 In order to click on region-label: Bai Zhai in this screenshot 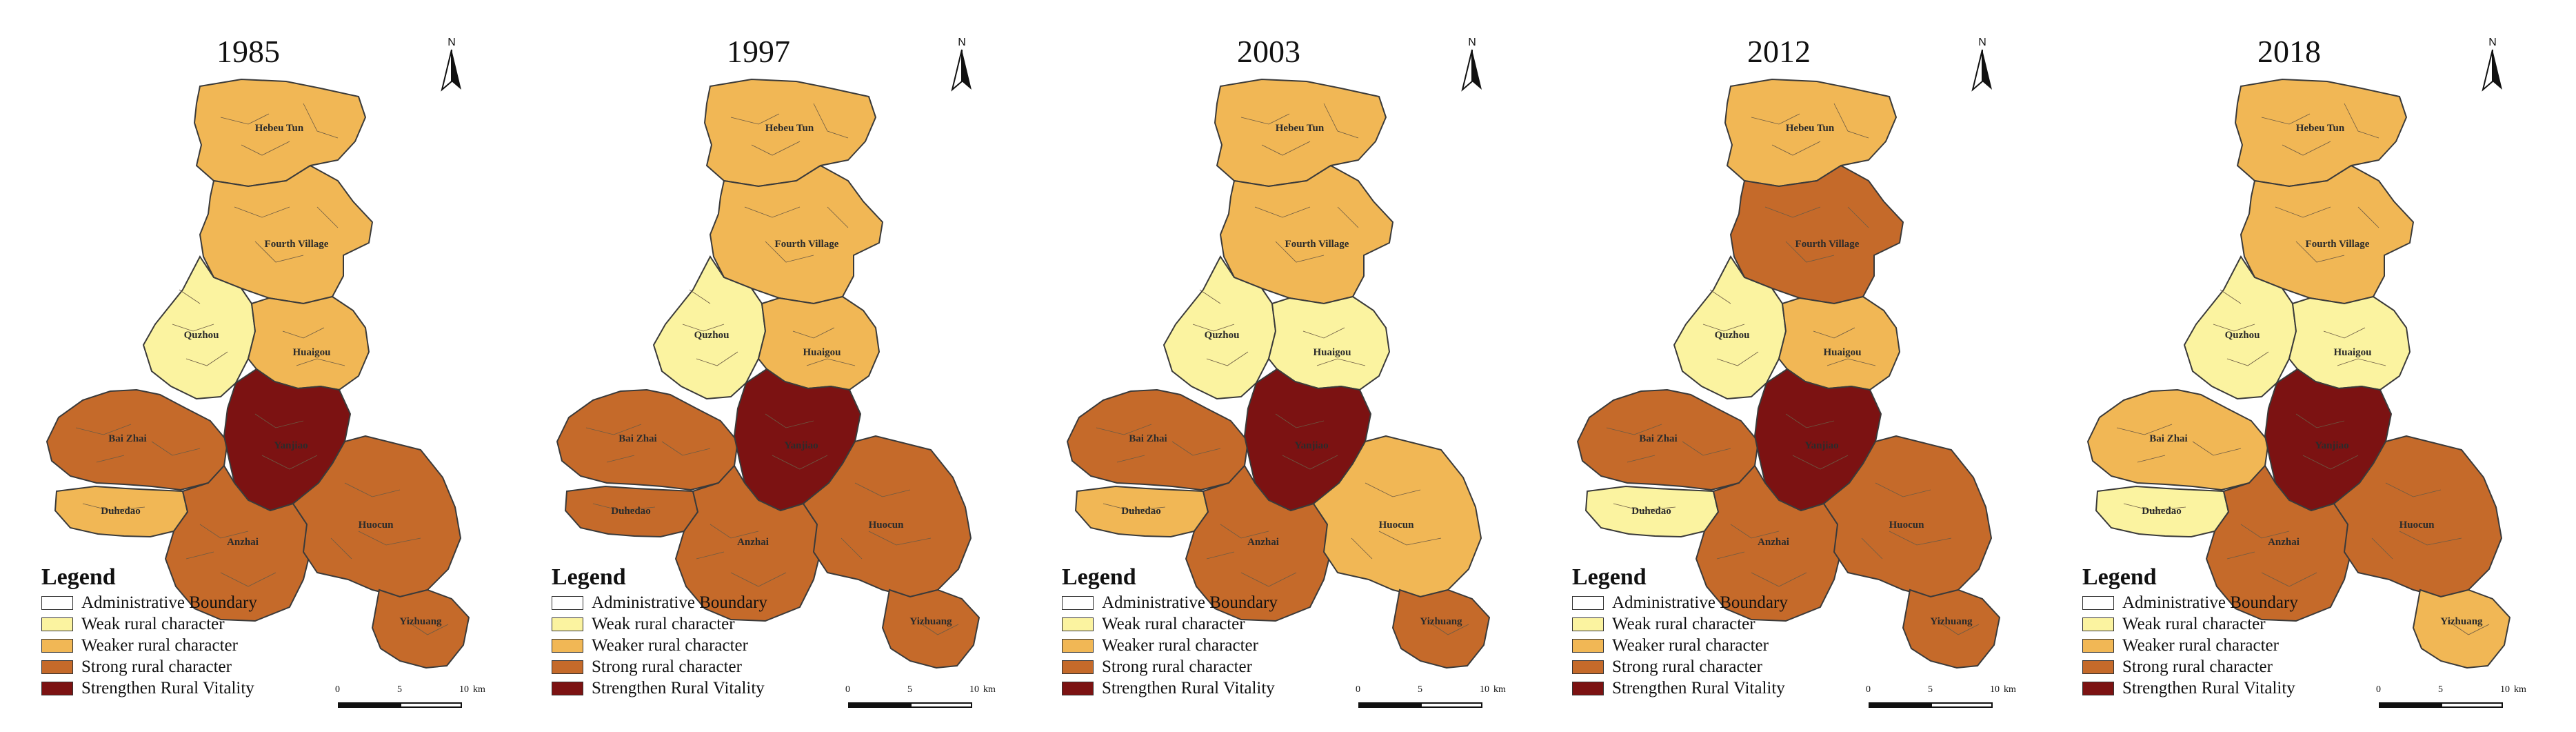, I will do `click(2168, 439)`.